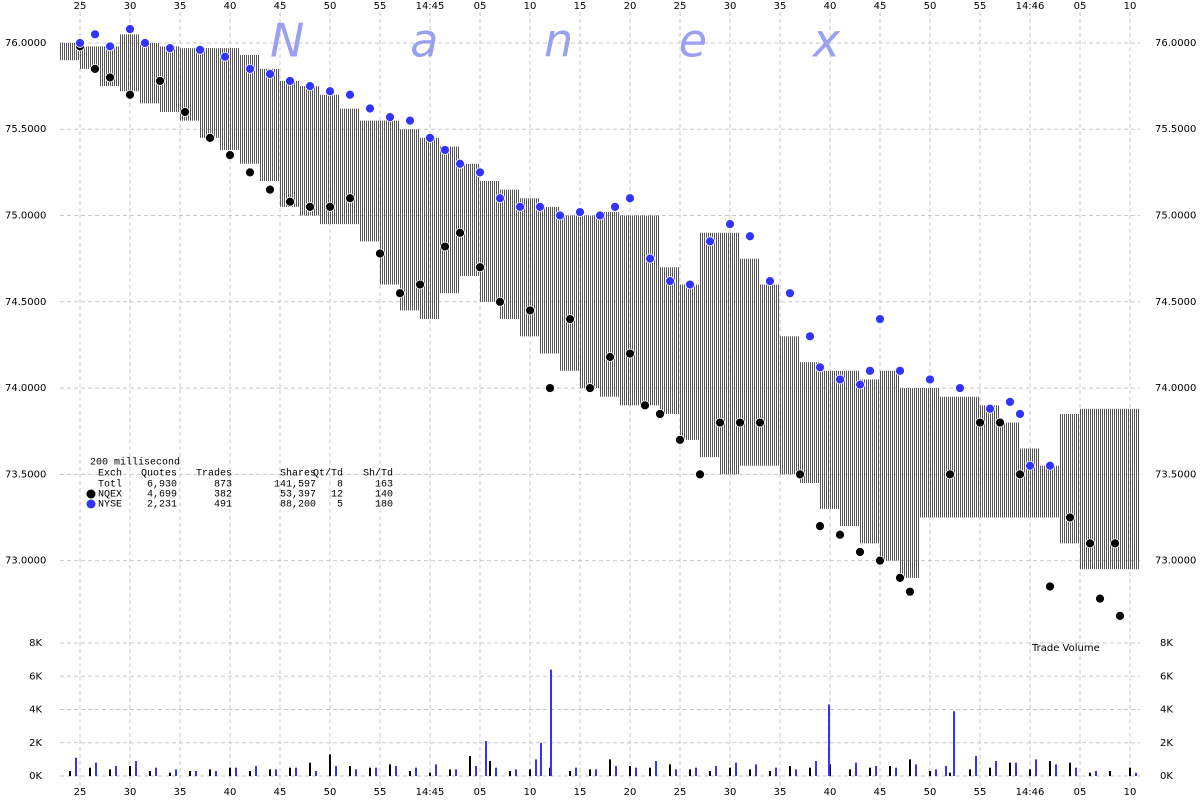  I want to click on y-tick-label-right: 75.5000, so click(1175, 129).